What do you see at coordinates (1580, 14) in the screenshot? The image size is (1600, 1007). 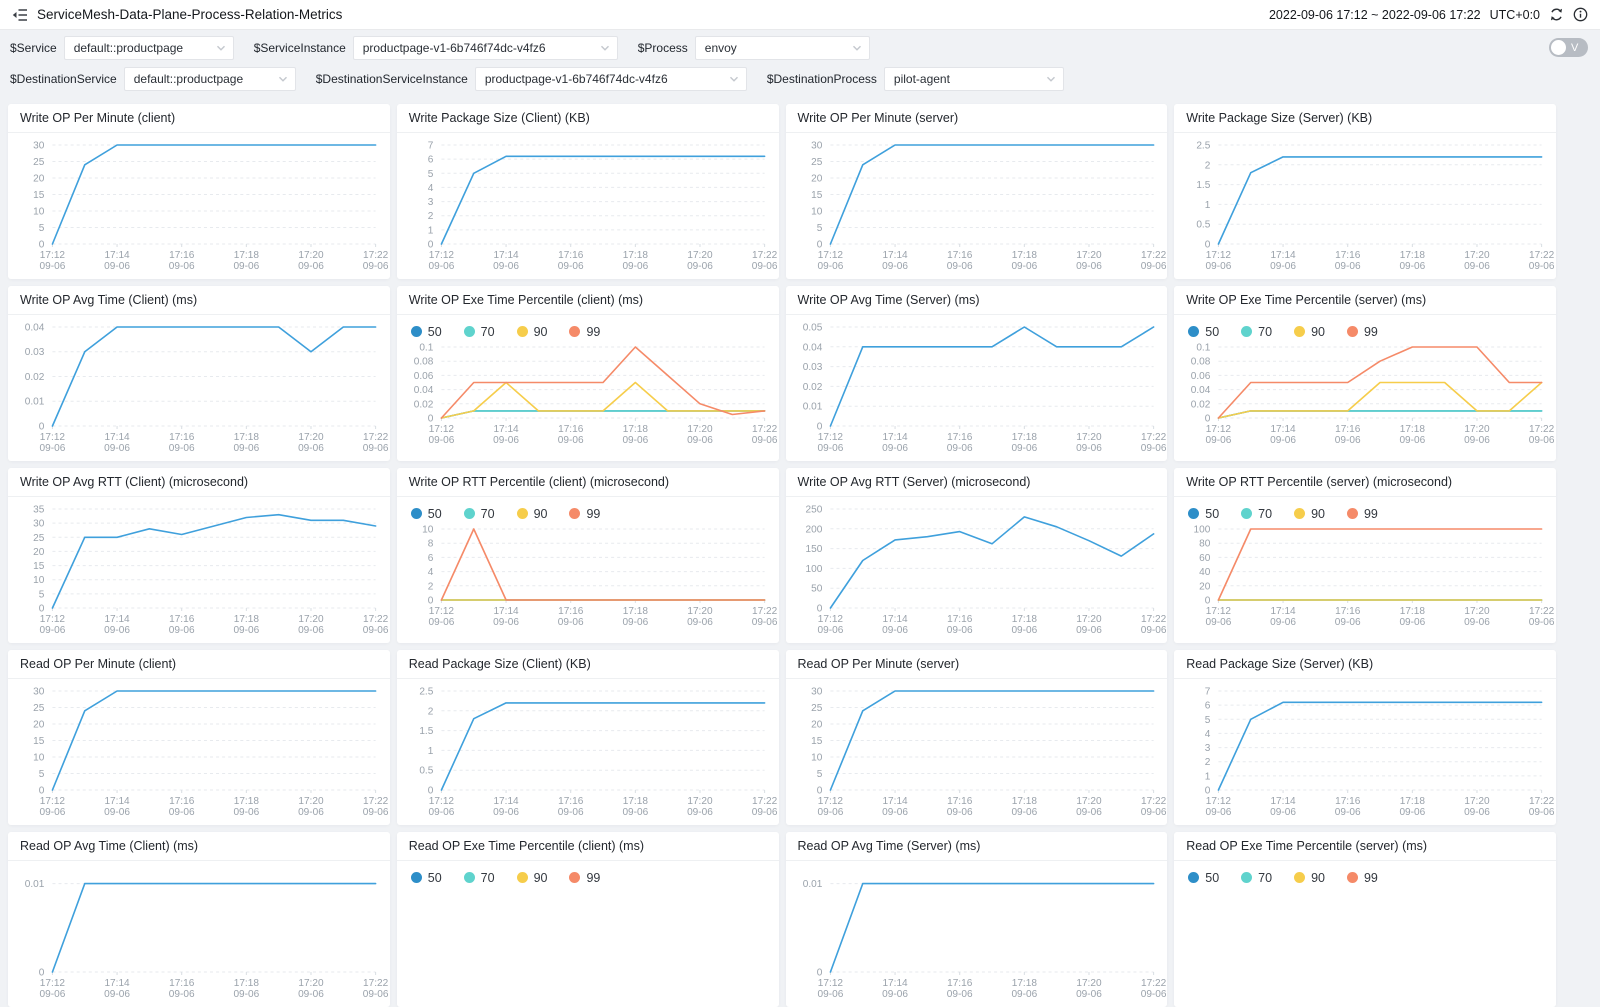 I see `info-icon` at bounding box center [1580, 14].